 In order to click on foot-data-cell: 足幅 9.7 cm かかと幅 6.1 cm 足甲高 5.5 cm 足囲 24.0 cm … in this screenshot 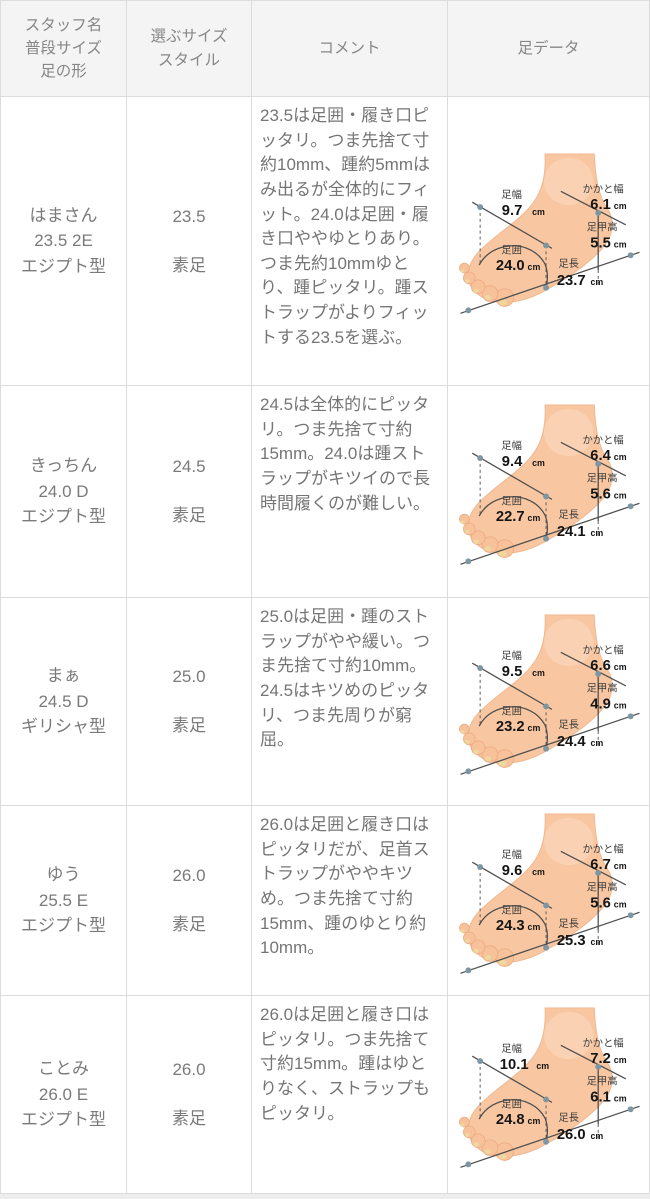, I will do `click(549, 241)`.